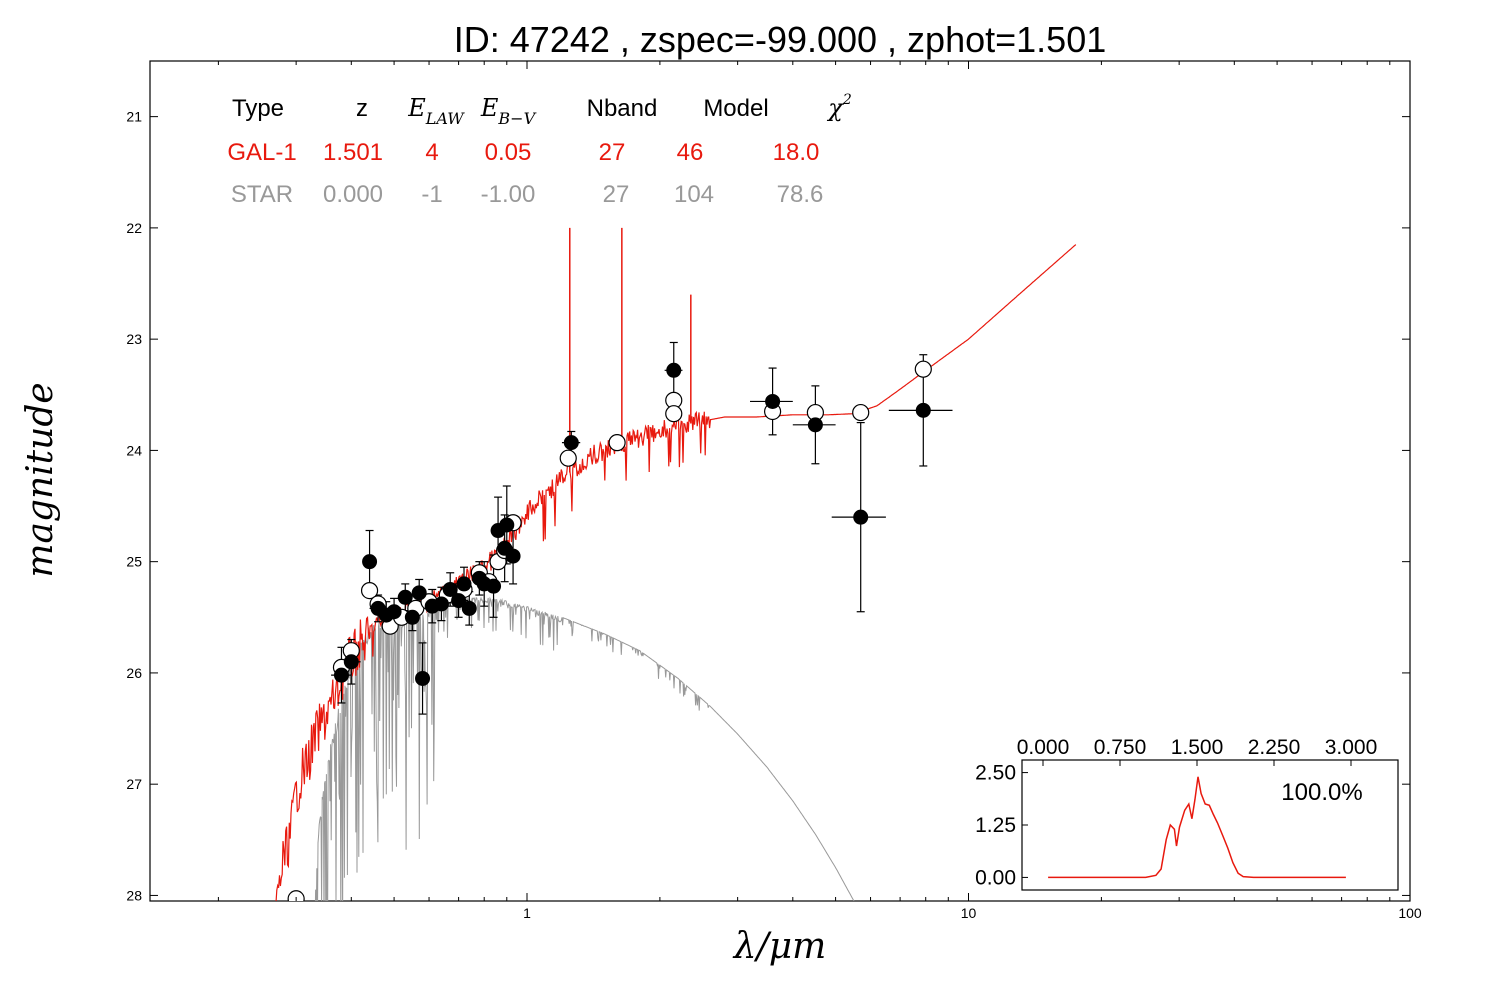  Describe the element at coordinates (800, 194) in the screenshot. I see `table-cell: 78.6` at that location.